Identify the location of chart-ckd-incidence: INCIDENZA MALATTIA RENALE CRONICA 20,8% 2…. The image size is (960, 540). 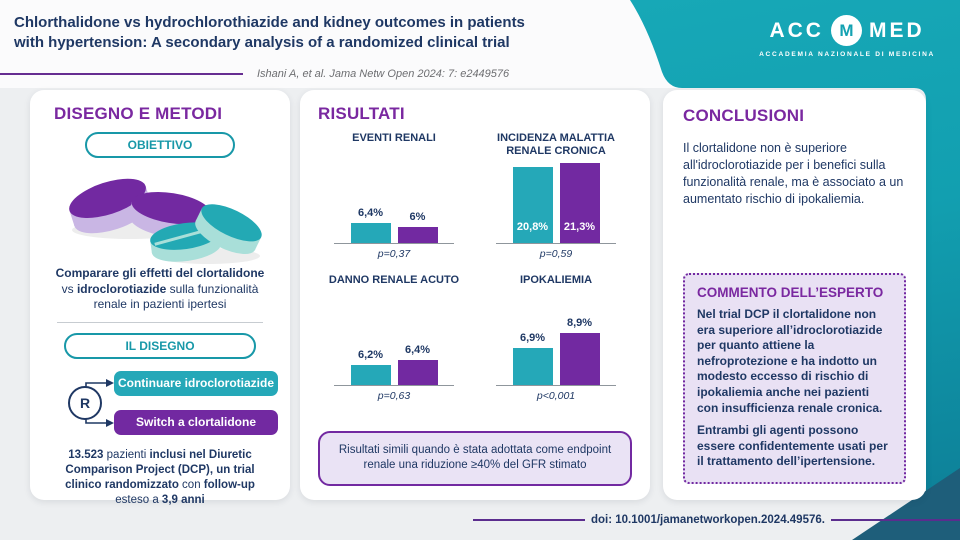
(556, 196).